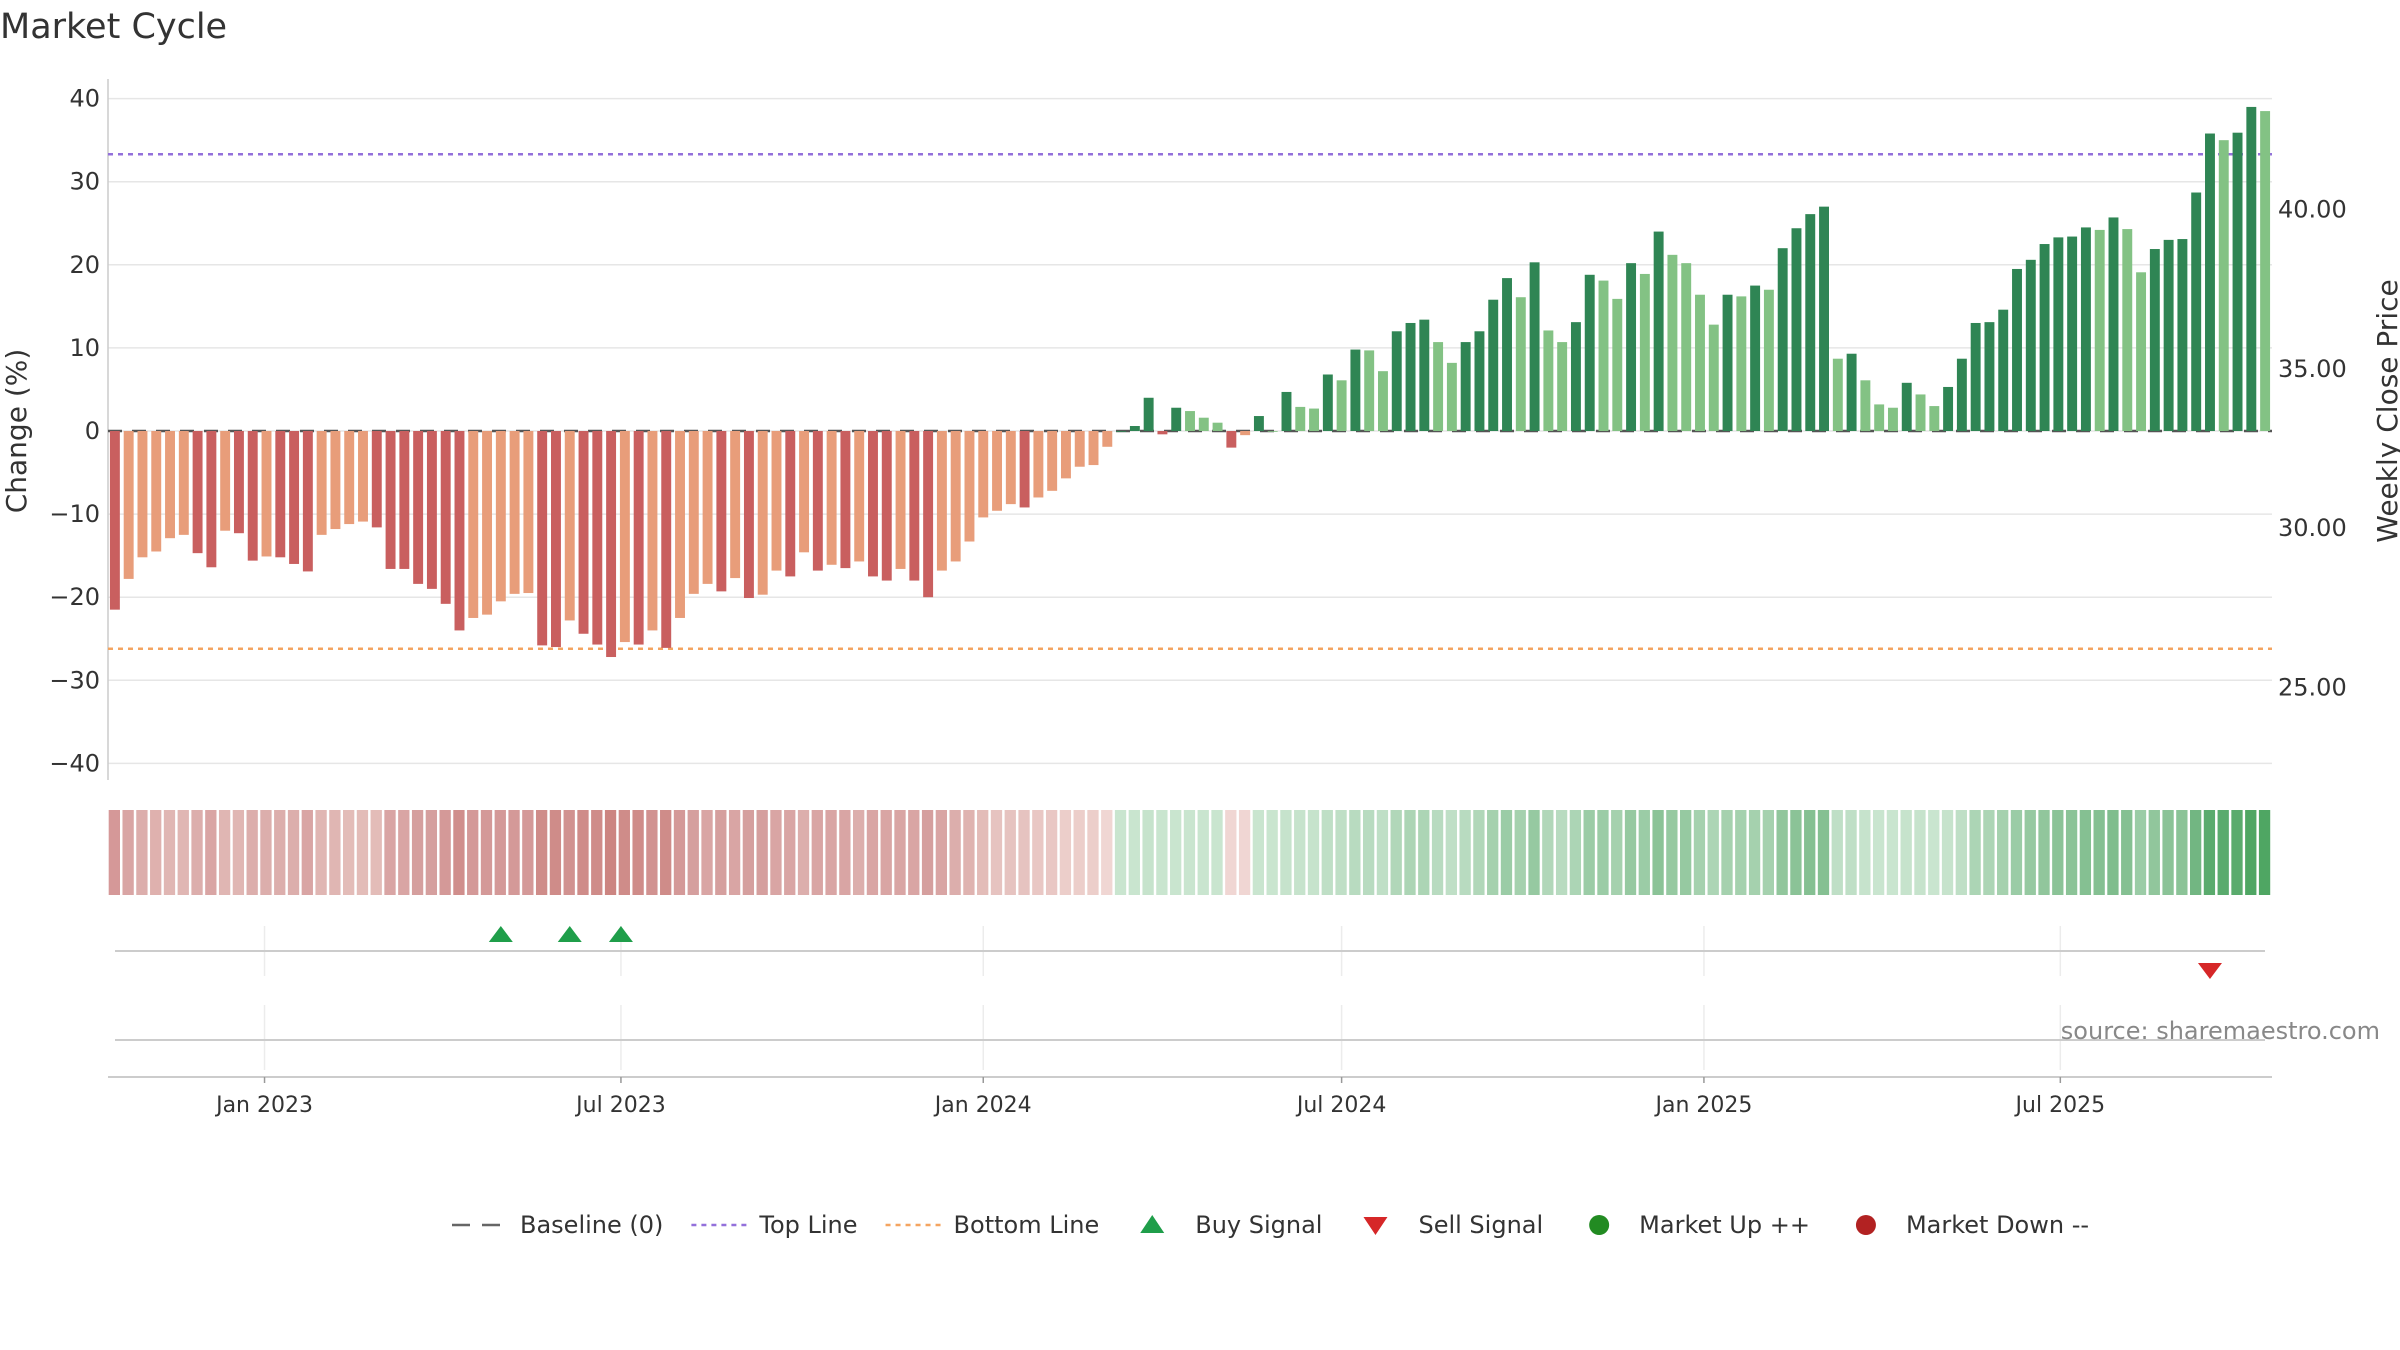  Describe the element at coordinates (1702, 1105) in the screenshot. I see `x-tick-label: Jan 2025` at that location.